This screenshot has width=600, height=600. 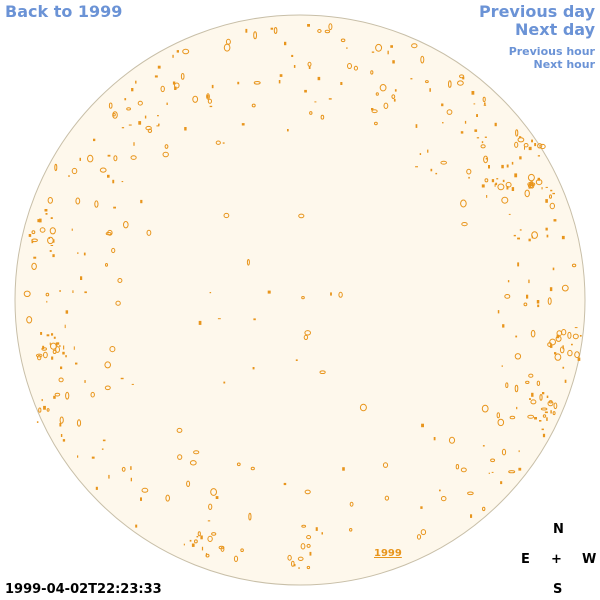 What do you see at coordinates (551, 51) in the screenshot?
I see `previous-hour-link: Previous hour` at bounding box center [551, 51].